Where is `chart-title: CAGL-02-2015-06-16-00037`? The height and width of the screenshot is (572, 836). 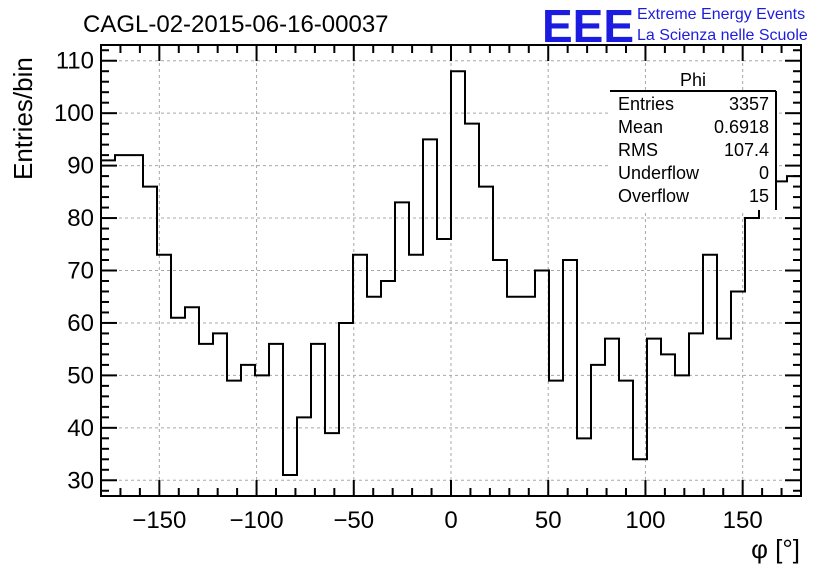 chart-title: CAGL-02-2015-06-16-00037 is located at coordinates (236, 24).